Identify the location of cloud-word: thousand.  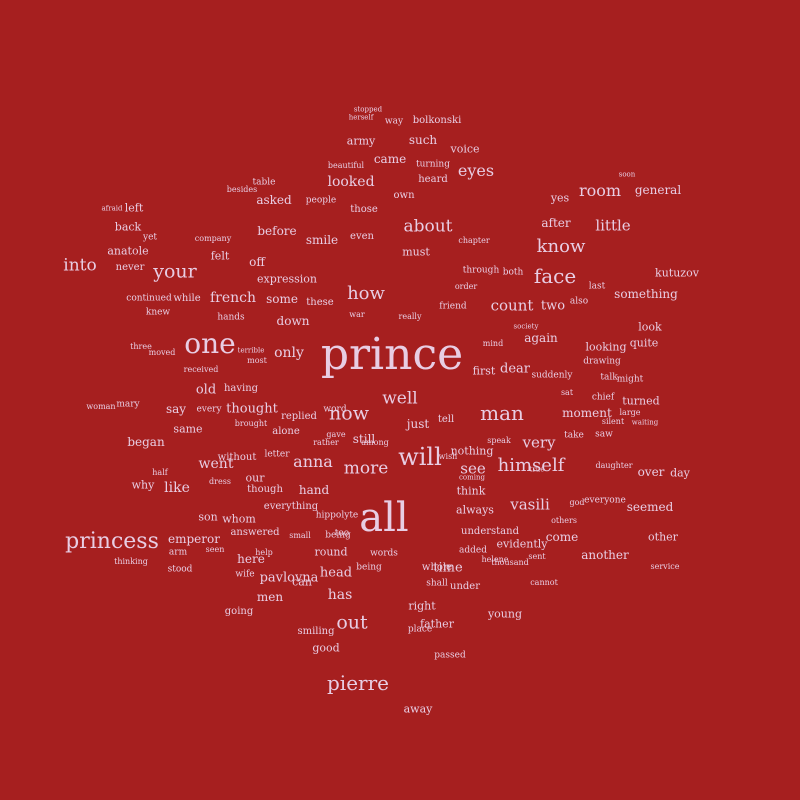
(510, 562).